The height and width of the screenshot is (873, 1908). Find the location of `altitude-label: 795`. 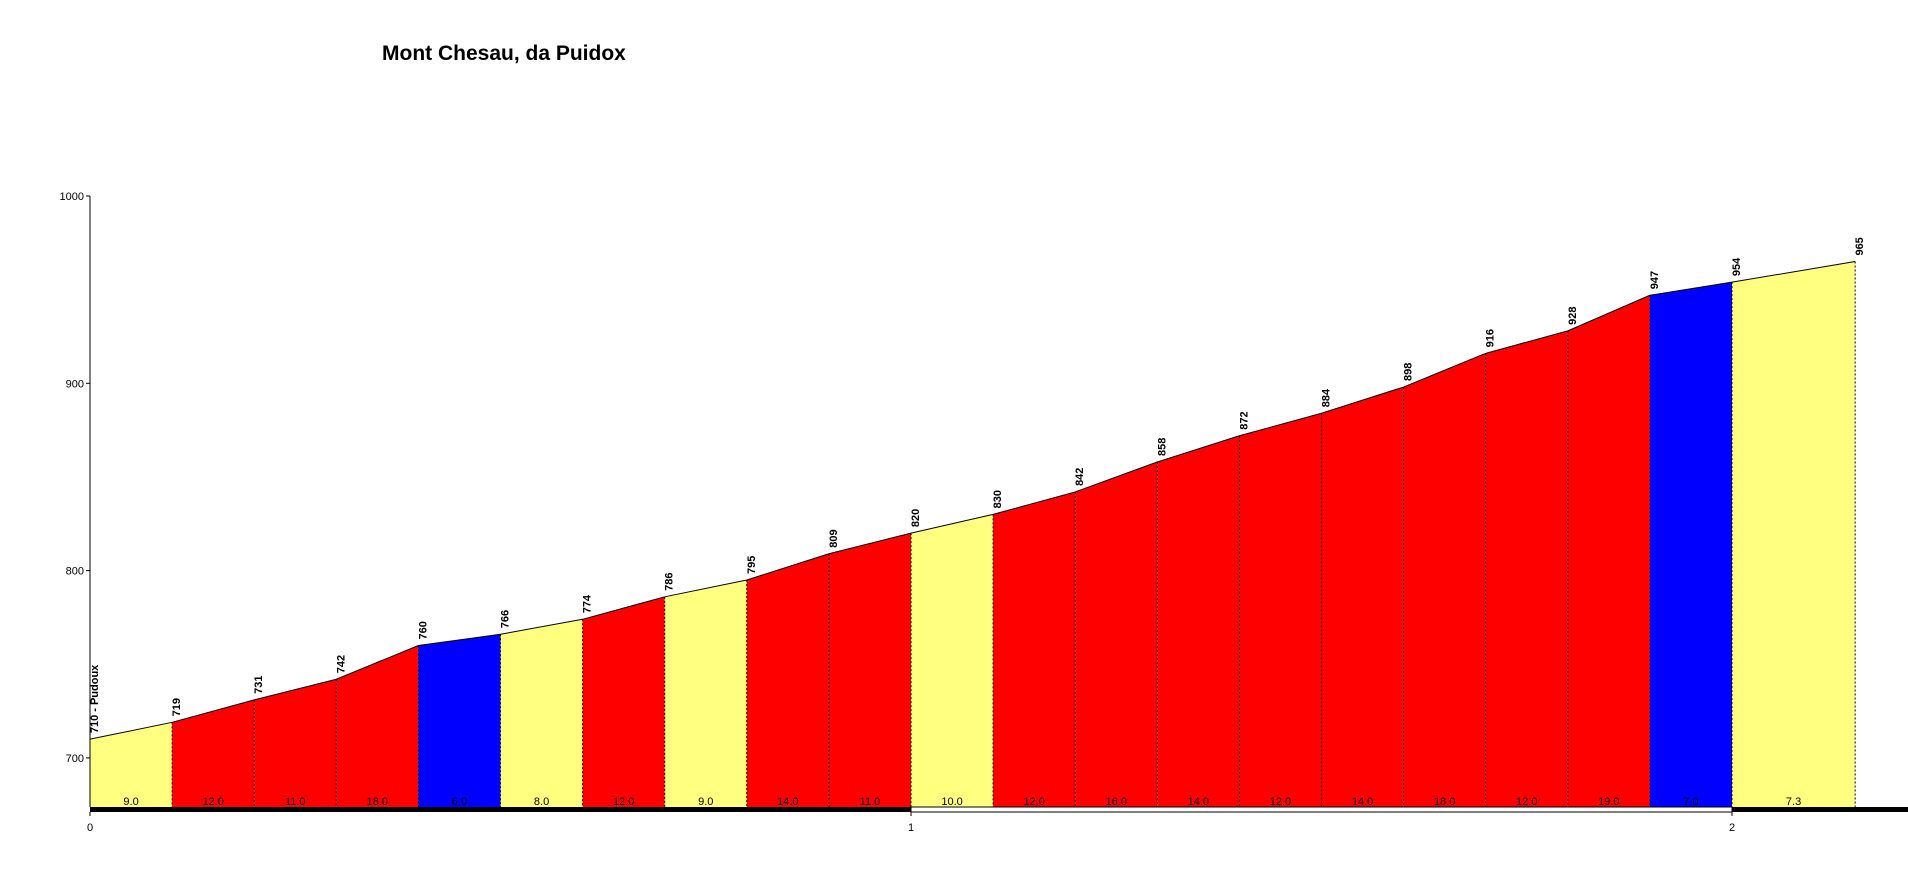

altitude-label: 795 is located at coordinates (752, 565).